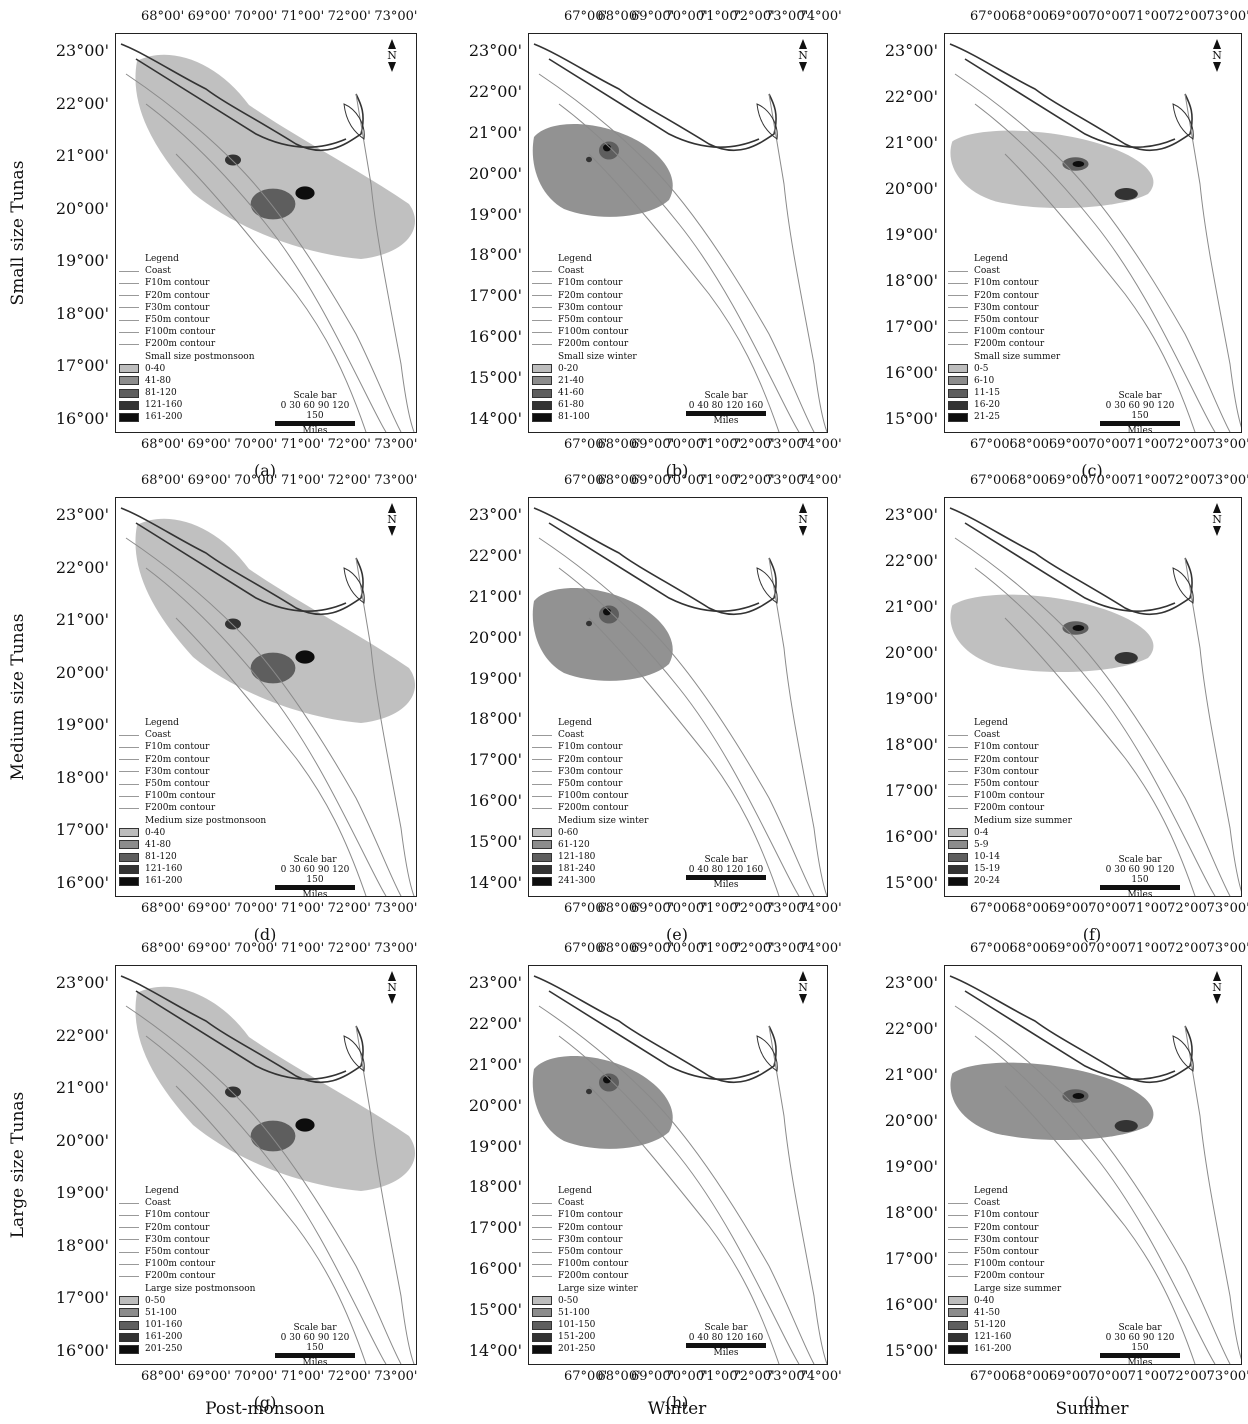 The height and width of the screenshot is (1424, 1248). I want to click on legend-class-item: 161-200, so click(1004, 1349).